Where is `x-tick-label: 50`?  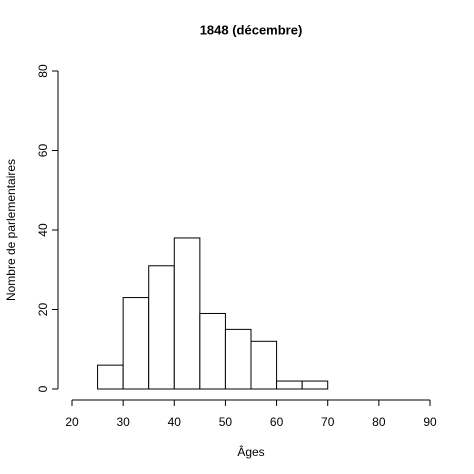
x-tick-label: 50 is located at coordinates (226, 422).